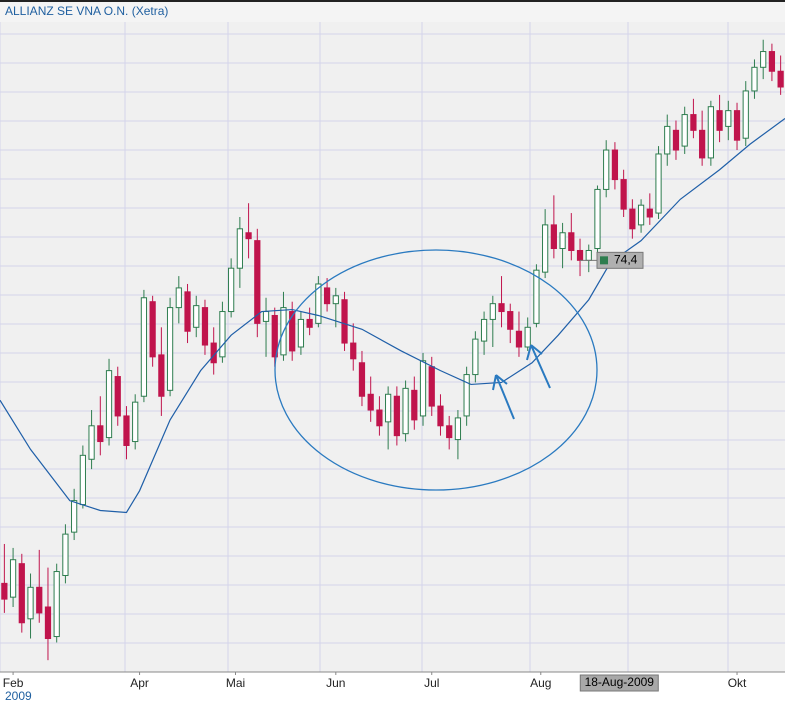 The image size is (785, 707). What do you see at coordinates (13, 683) in the screenshot?
I see `x-tick-label: Feb` at bounding box center [13, 683].